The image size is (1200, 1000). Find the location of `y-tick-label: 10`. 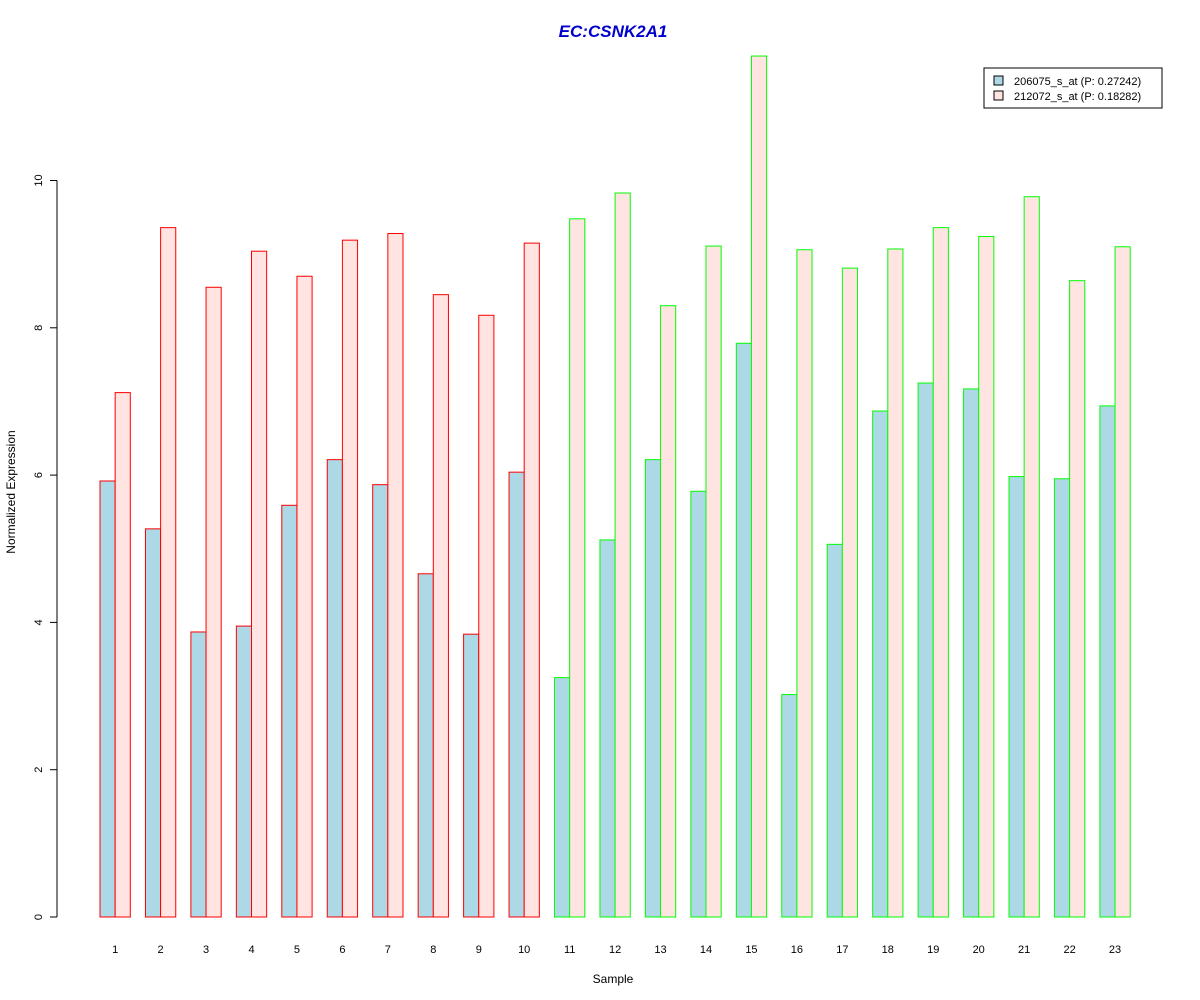

y-tick-label: 10 is located at coordinates (39, 180).